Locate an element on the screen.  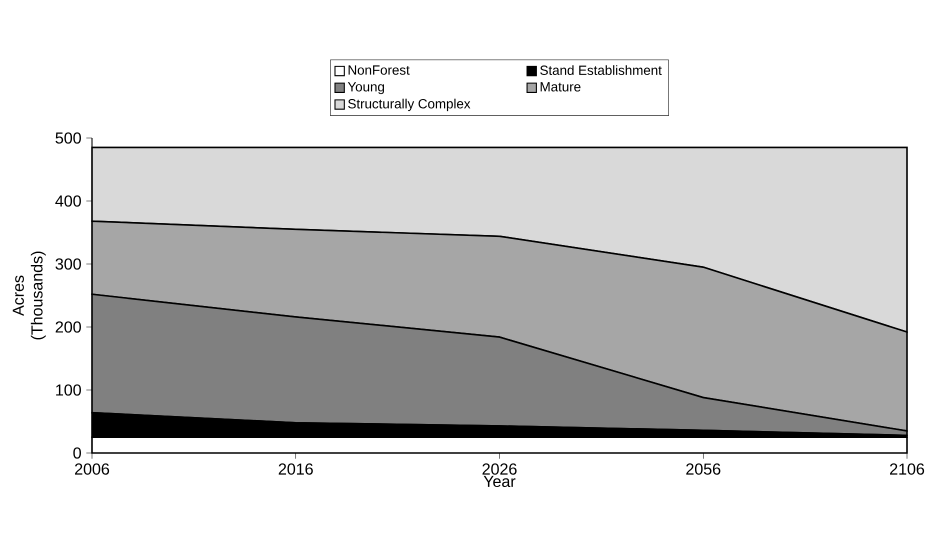
y-tick-label: 500 is located at coordinates (68, 138).